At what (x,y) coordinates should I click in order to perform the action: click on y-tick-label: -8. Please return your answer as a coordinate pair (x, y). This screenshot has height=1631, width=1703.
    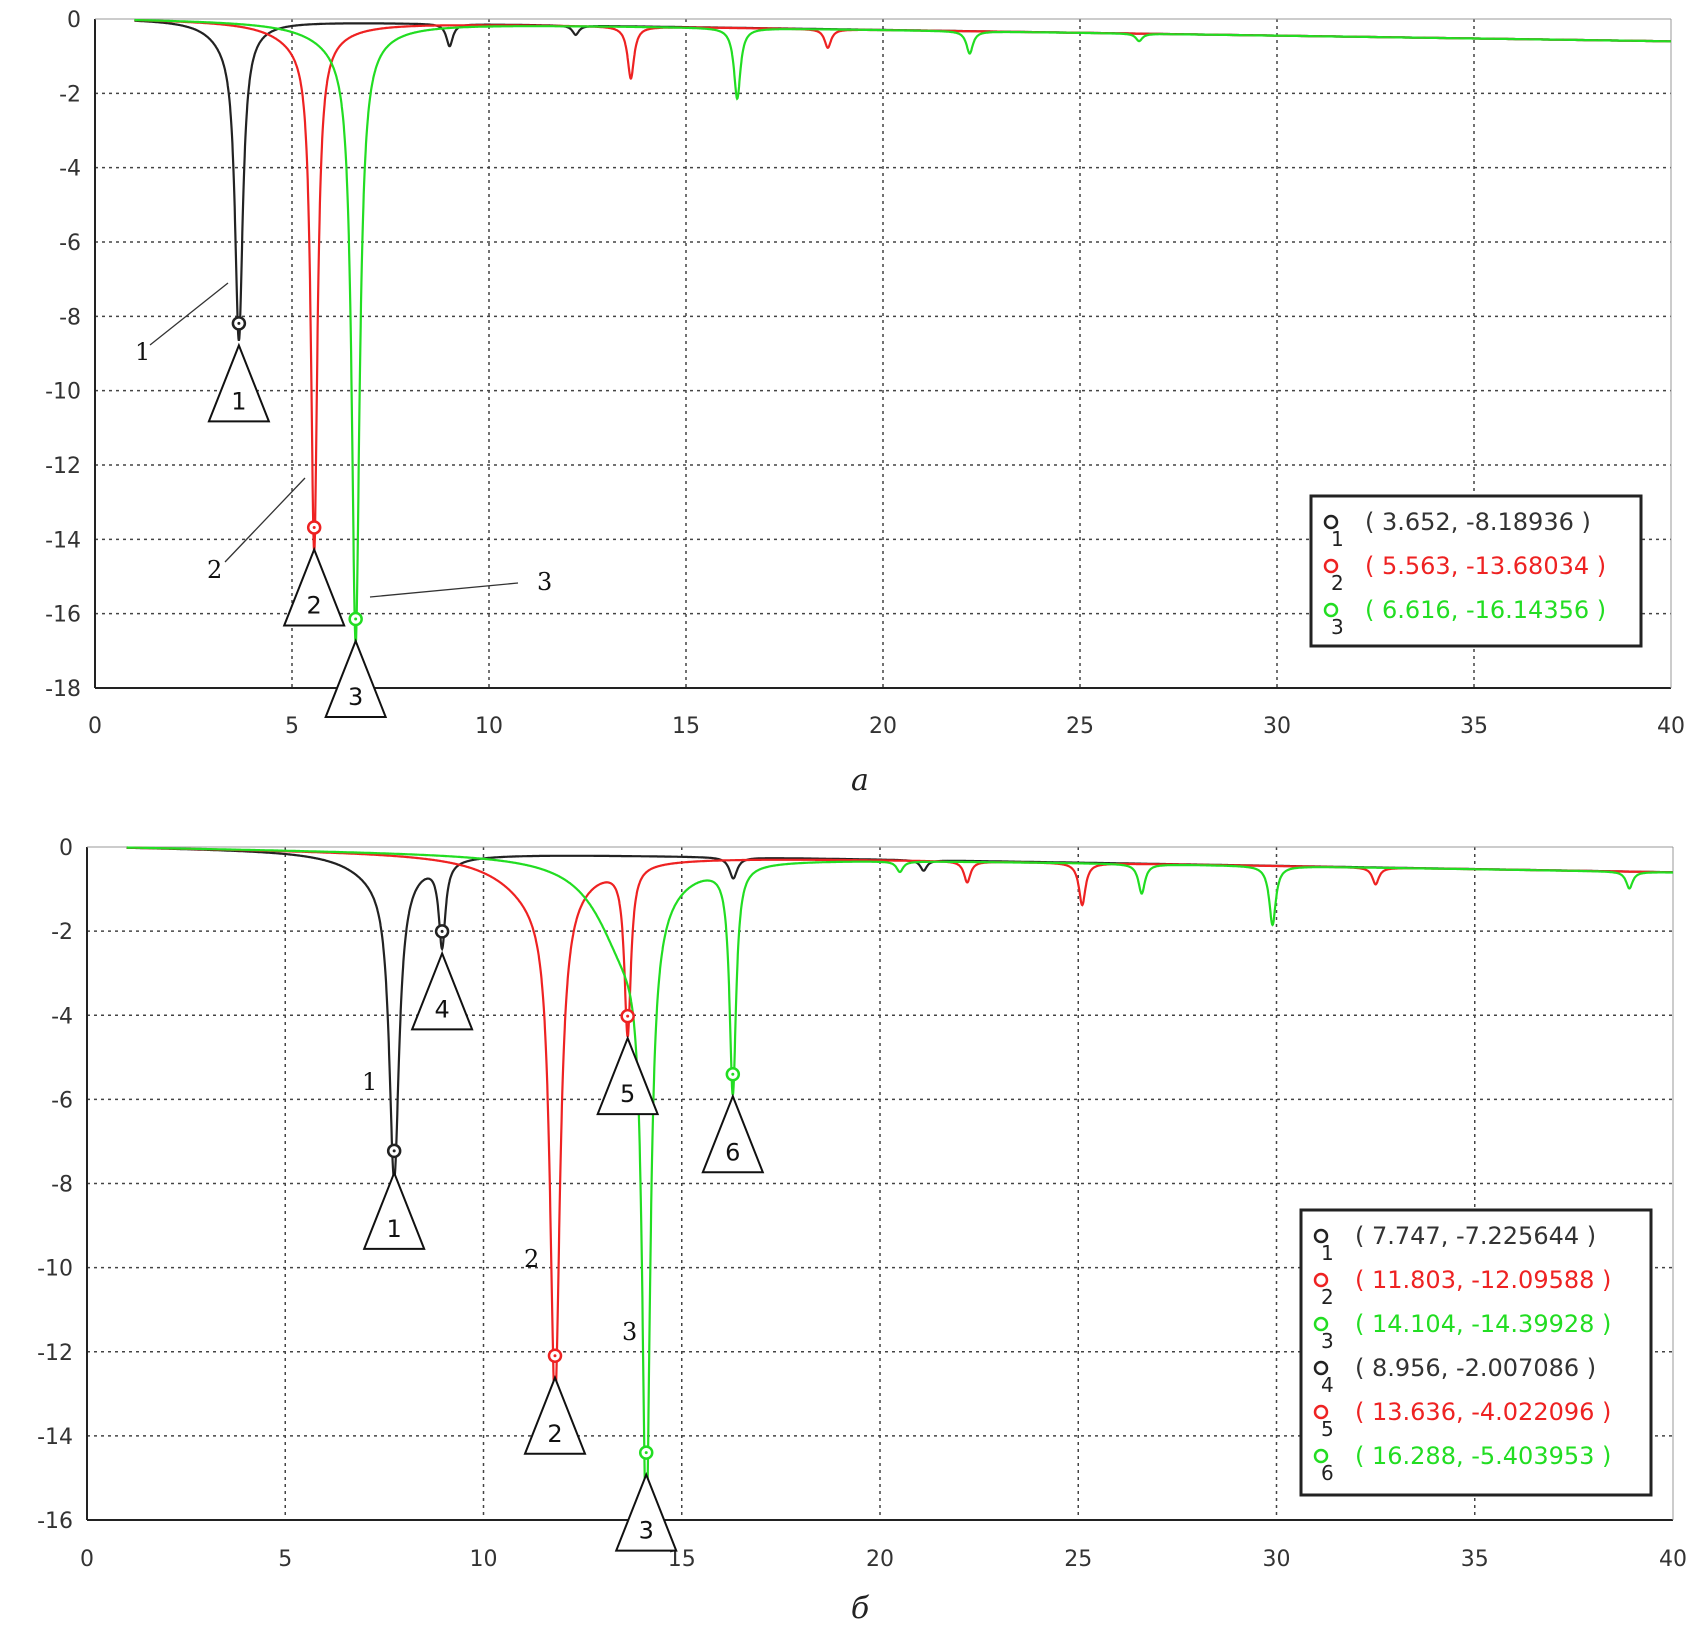
    Looking at the image, I should click on (70, 317).